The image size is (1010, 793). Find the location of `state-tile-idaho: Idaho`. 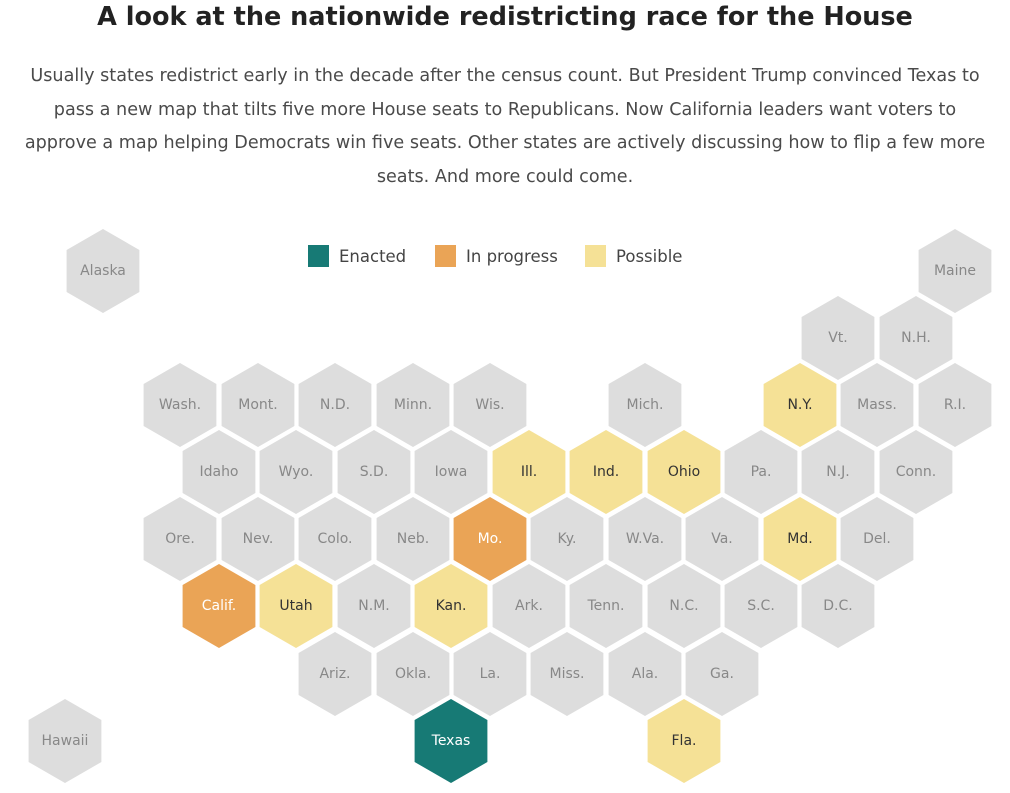

state-tile-idaho: Idaho is located at coordinates (219, 472).